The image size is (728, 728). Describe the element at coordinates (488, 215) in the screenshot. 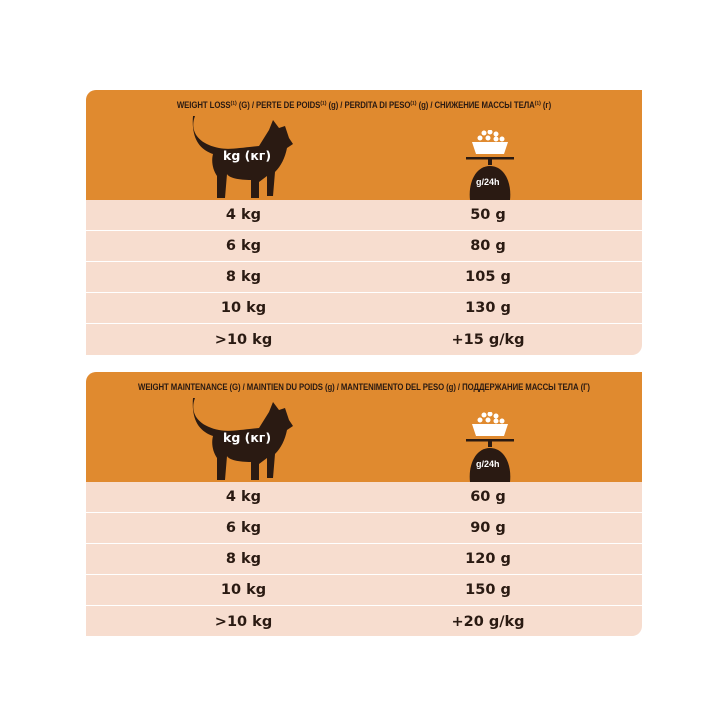

I see `daily-amount: 50 g` at that location.